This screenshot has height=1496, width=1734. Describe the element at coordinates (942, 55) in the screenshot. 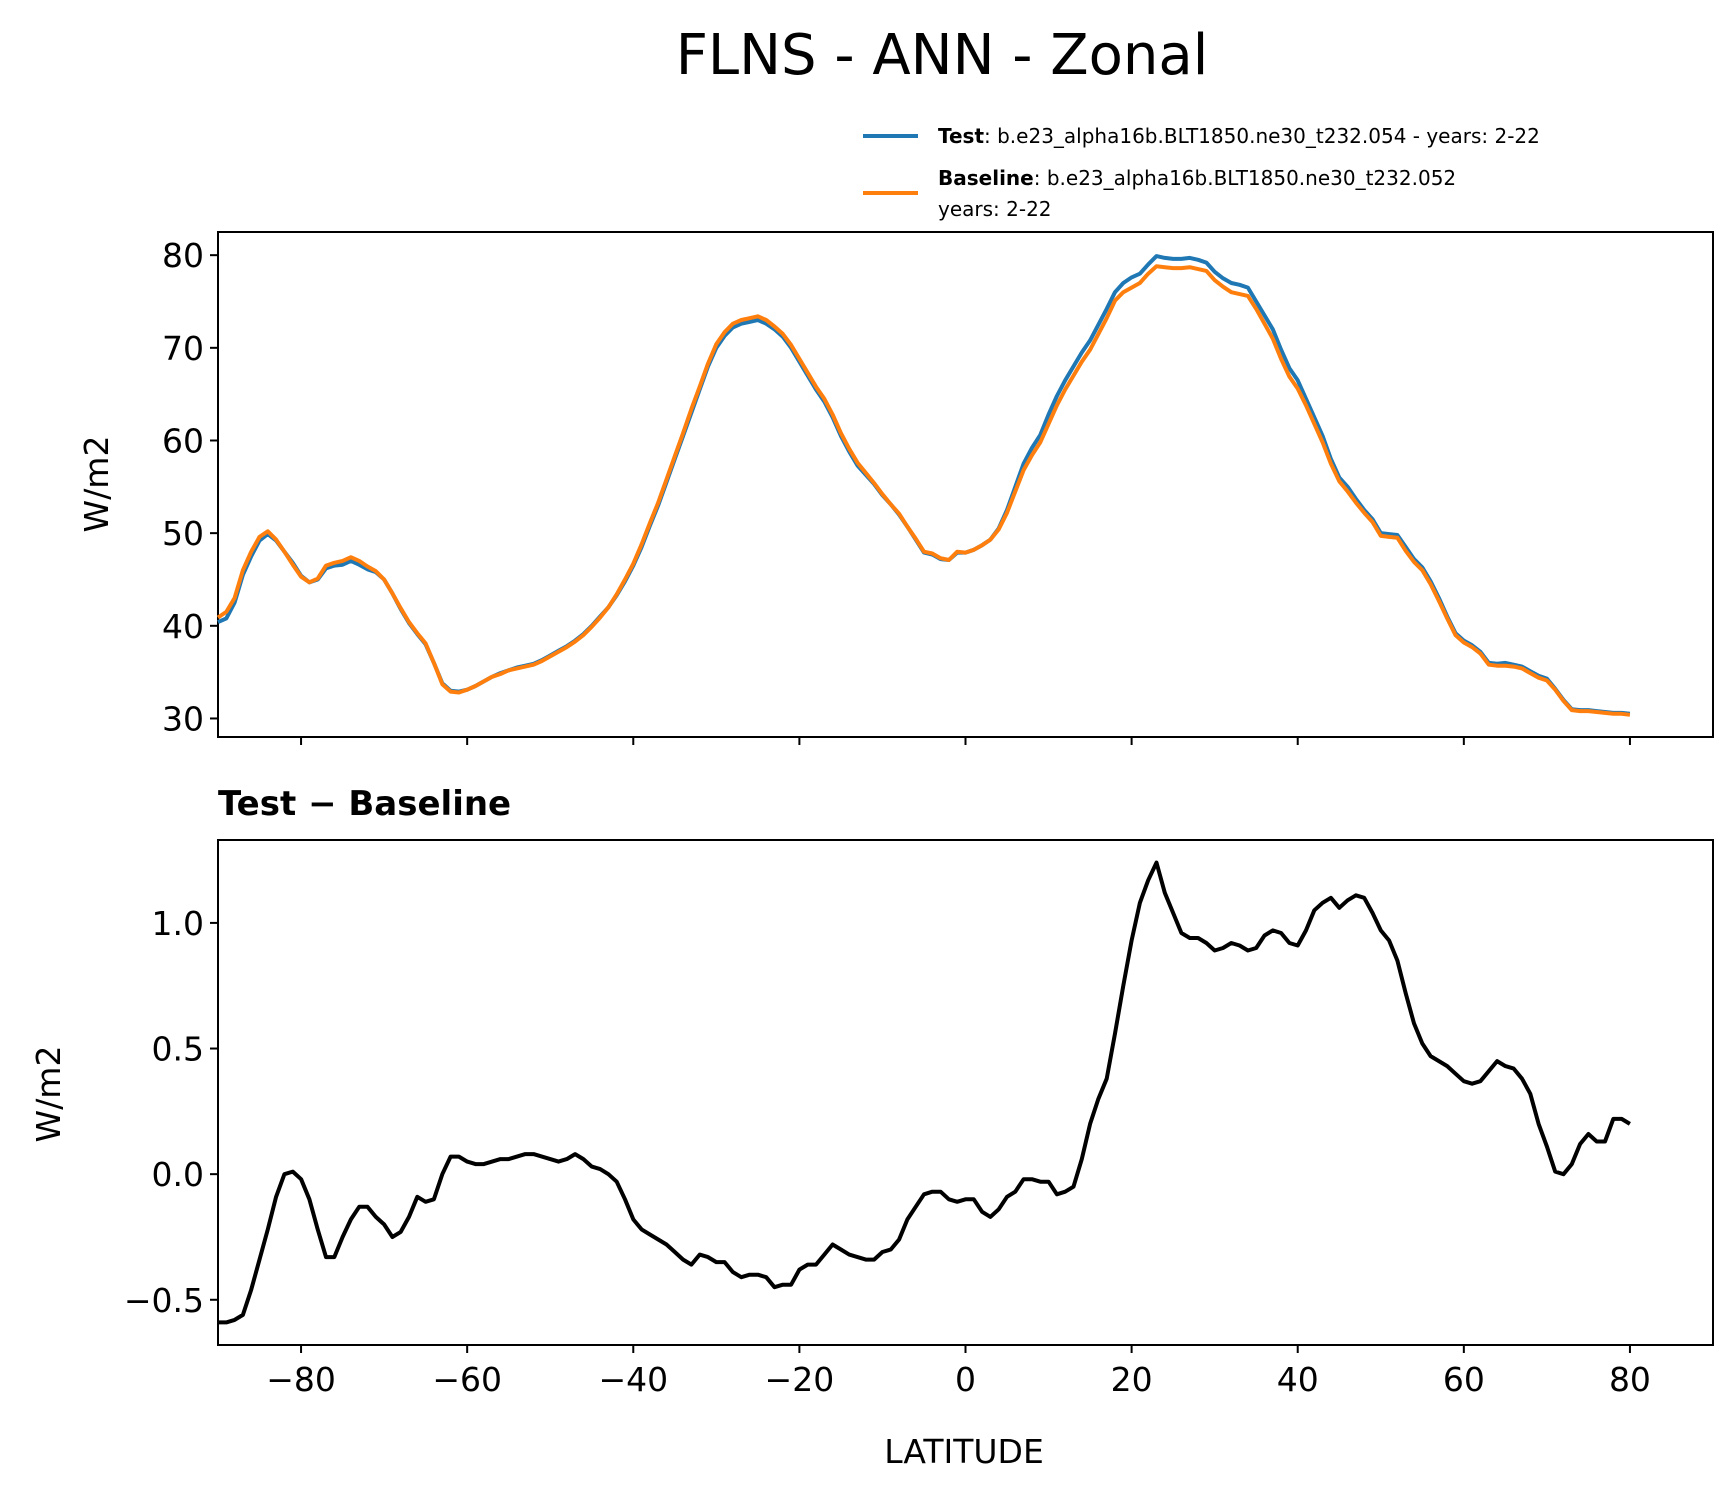

I see `figure-title: FLNS - ANN - Zonal` at that location.